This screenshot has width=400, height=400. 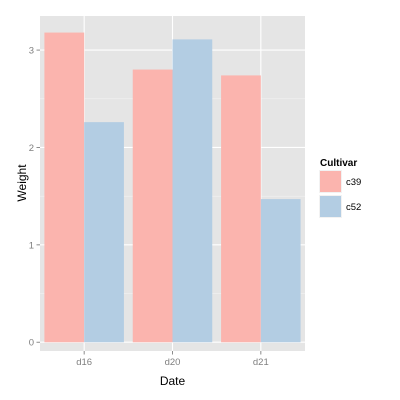 I want to click on legend-swatch-c52, so click(x=330, y=206).